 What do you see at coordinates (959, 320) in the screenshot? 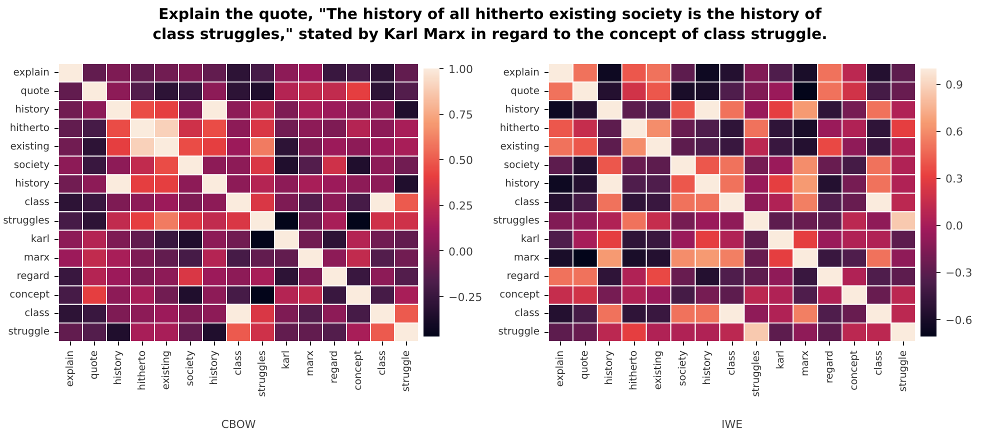
I see `color-bar-label: −0.6` at bounding box center [959, 320].